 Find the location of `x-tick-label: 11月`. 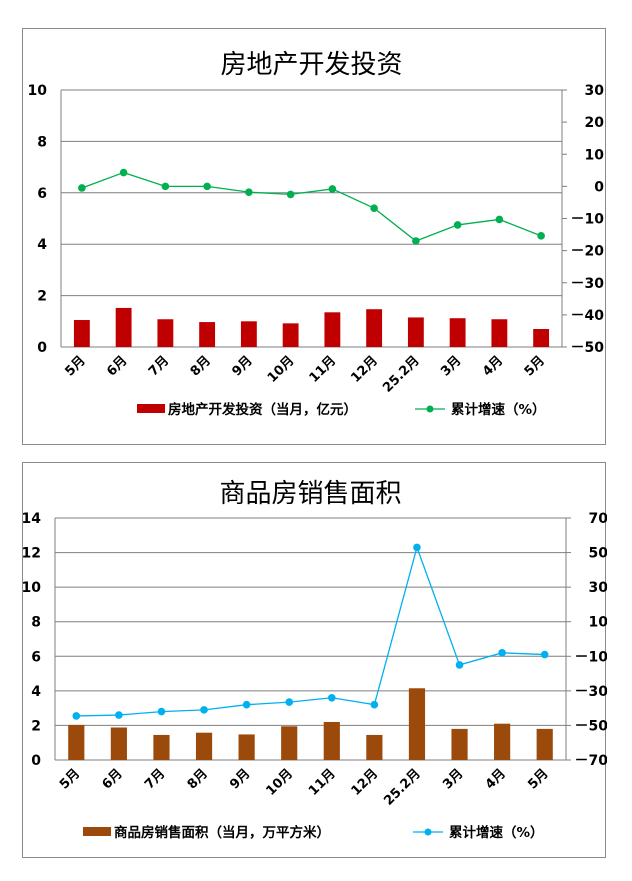

x-tick-label: 11月 is located at coordinates (323, 369).